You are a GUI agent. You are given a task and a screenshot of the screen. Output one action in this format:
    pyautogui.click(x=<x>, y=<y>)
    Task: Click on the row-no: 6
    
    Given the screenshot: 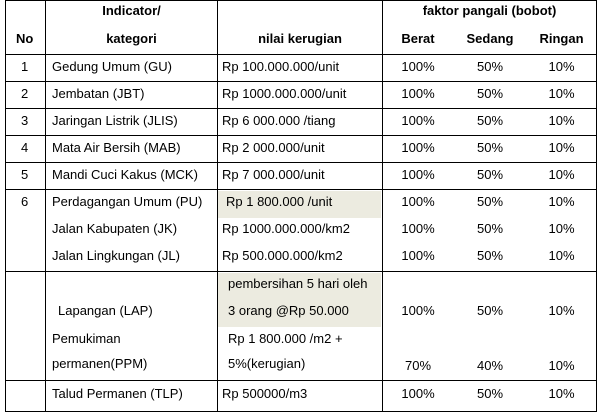 What is the action you would take?
    pyautogui.click(x=25, y=201)
    